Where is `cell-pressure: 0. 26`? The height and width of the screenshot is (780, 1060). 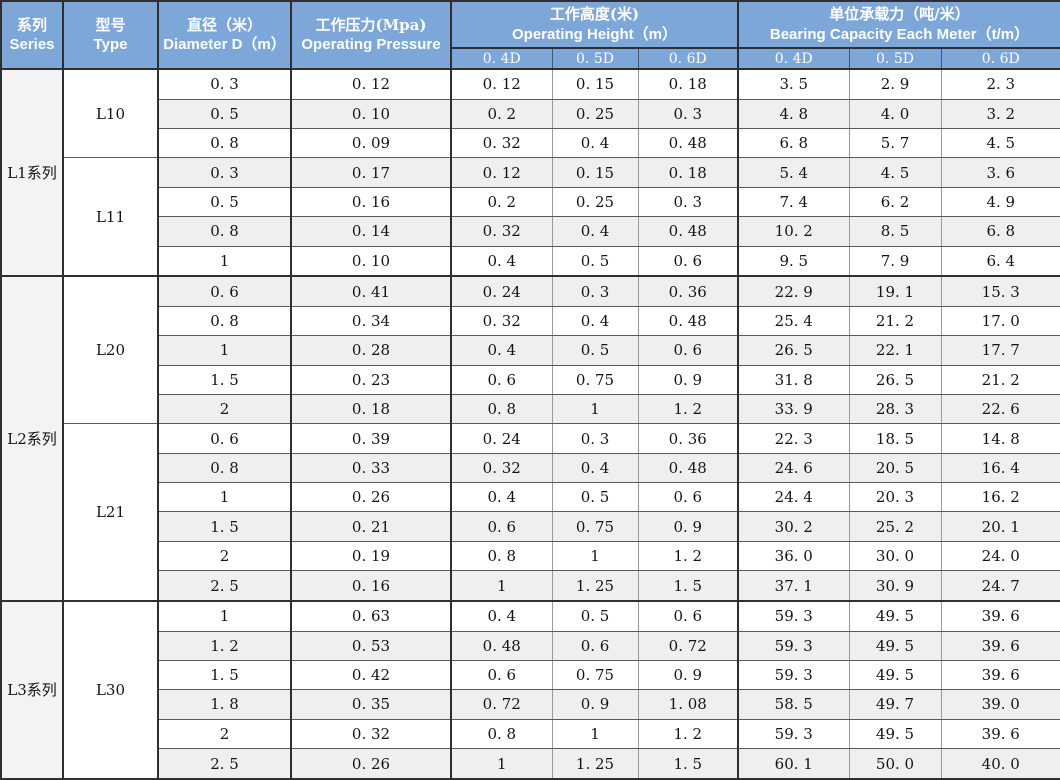
cell-pressure: 0. 26 is located at coordinates (371, 497).